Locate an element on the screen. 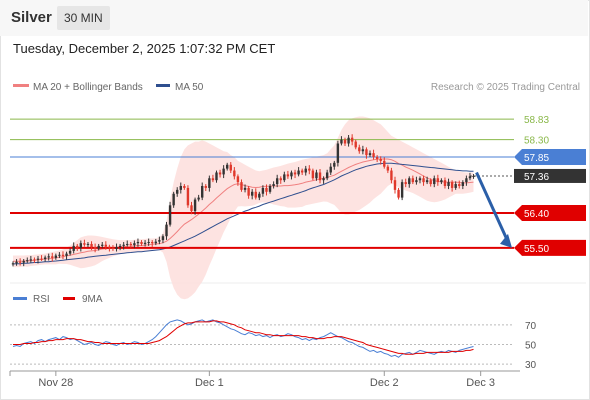 This screenshot has height=400, width=590. forecast-arrow-head is located at coordinates (506, 240).